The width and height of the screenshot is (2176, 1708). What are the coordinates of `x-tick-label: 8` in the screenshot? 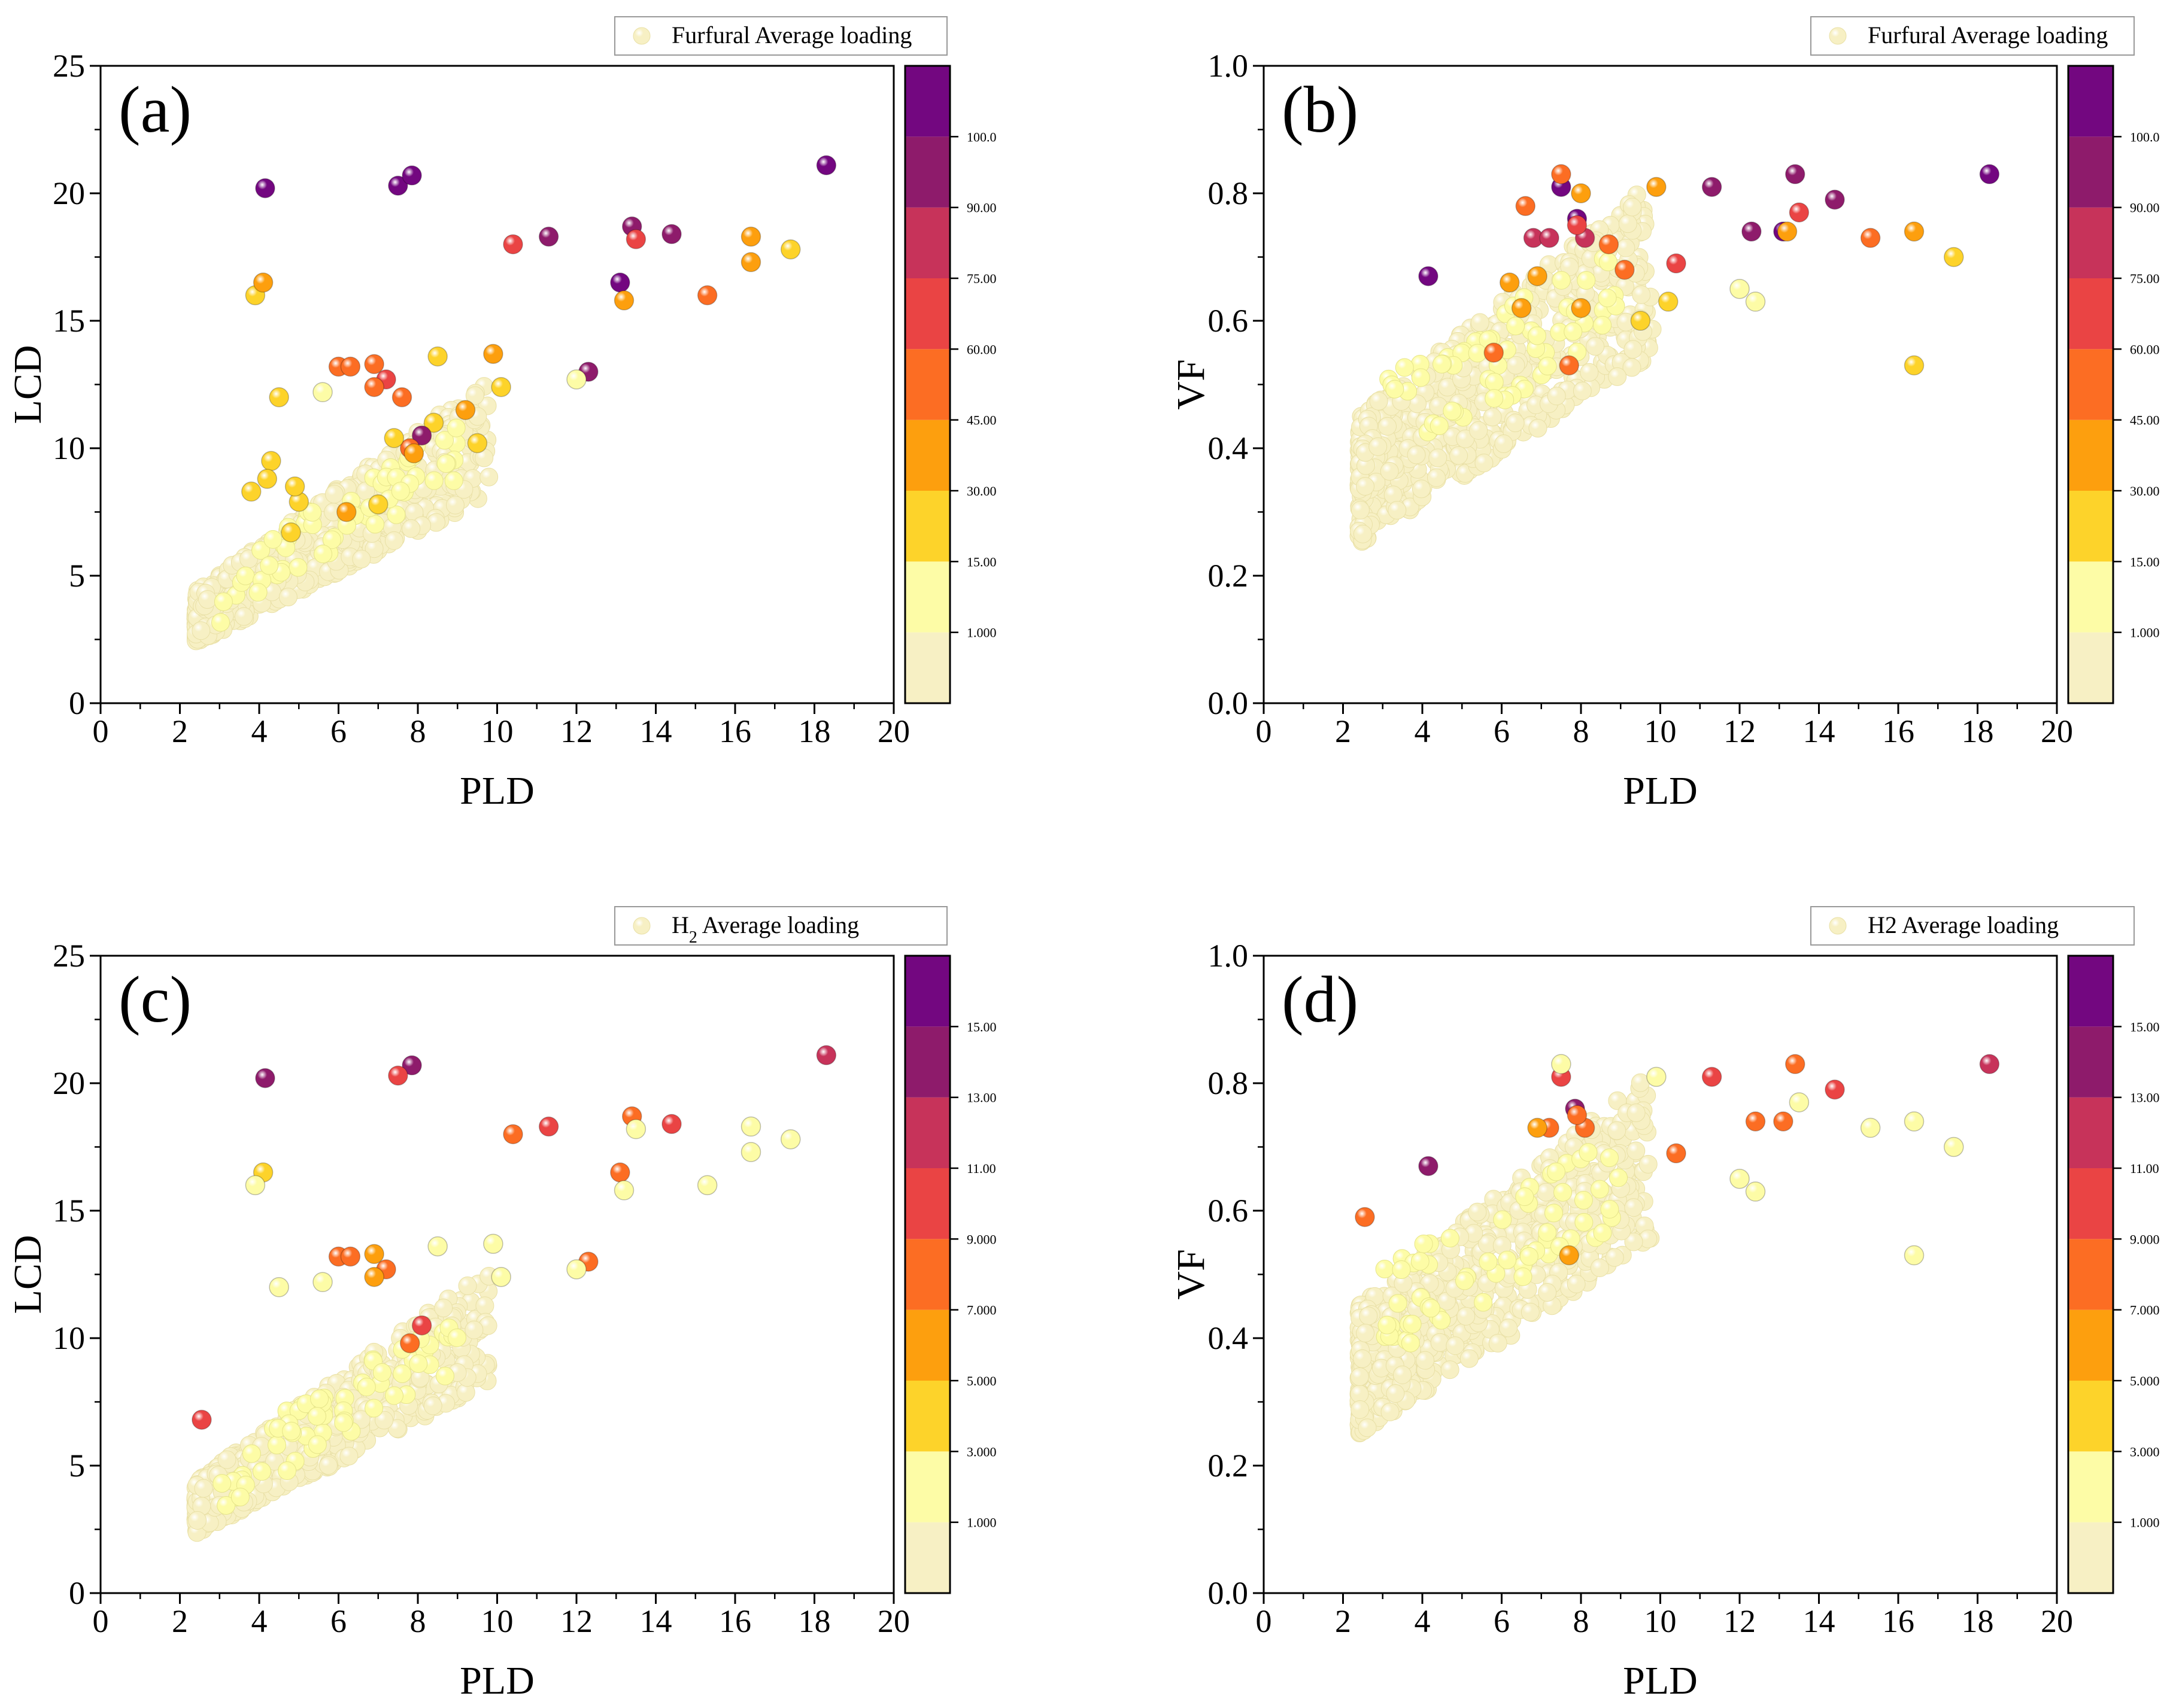 It's located at (1581, 1621).